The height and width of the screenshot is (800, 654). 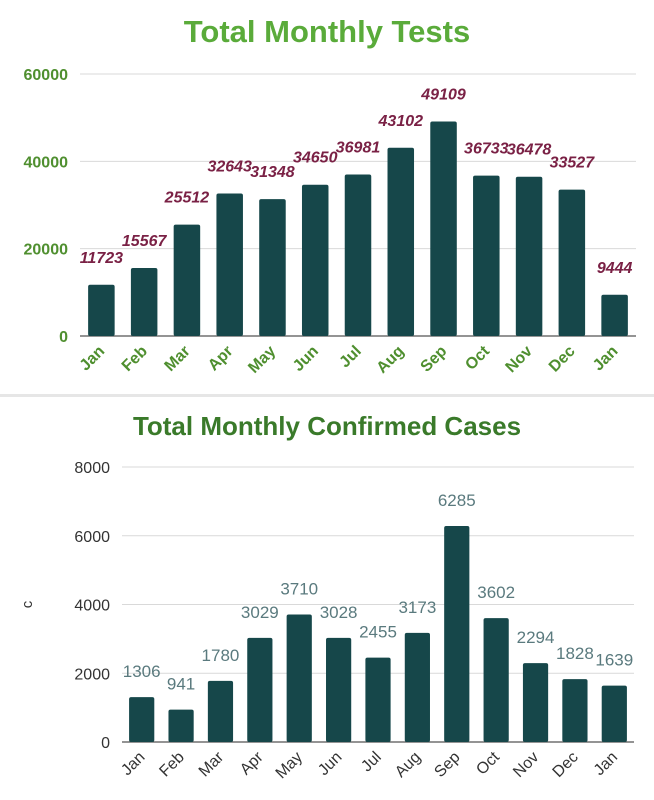 I want to click on data-label: 32643, so click(x=229, y=166).